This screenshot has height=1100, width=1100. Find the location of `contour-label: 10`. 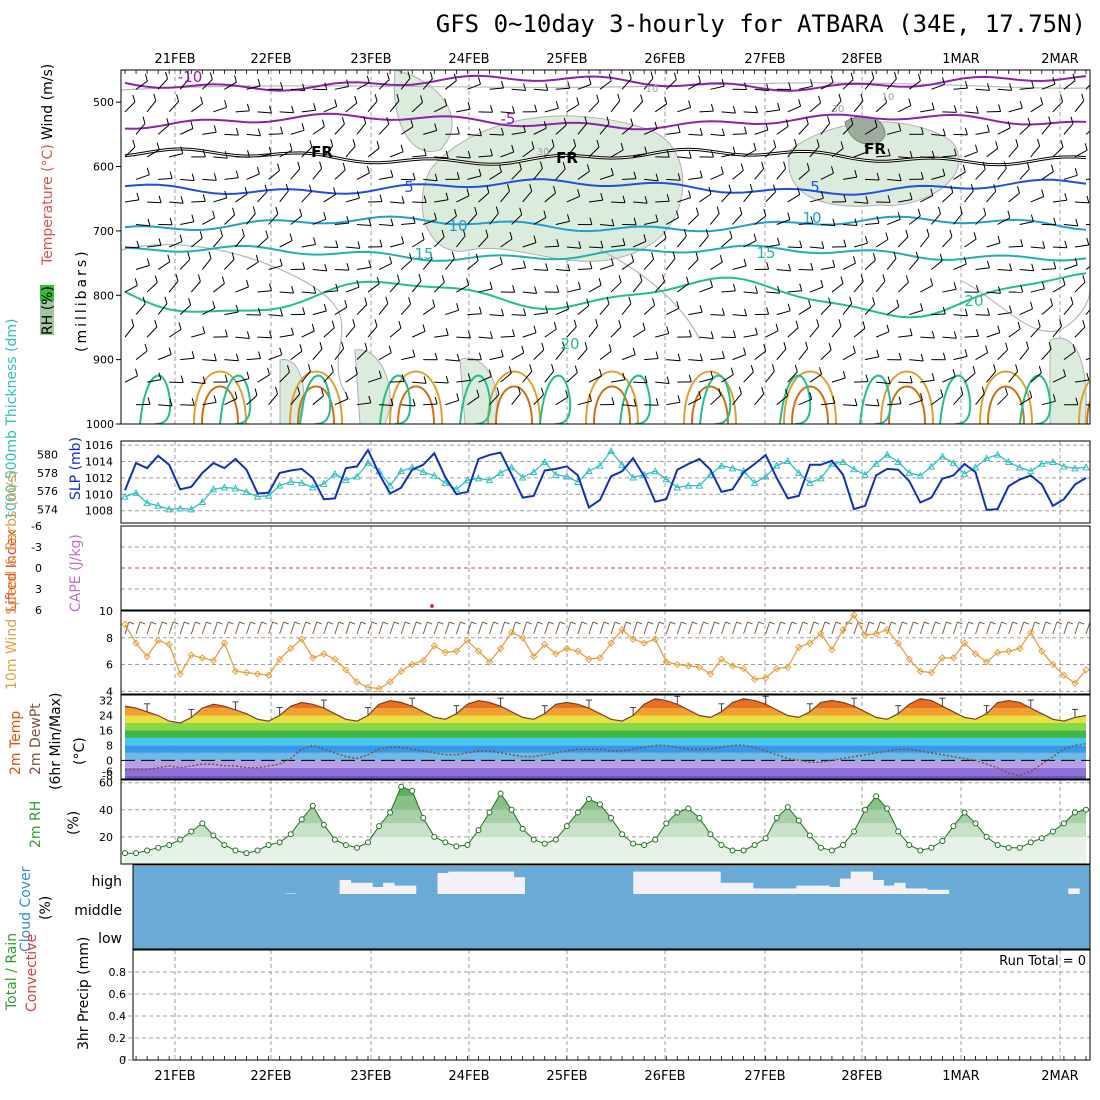

contour-label: 10 is located at coordinates (652, 89).